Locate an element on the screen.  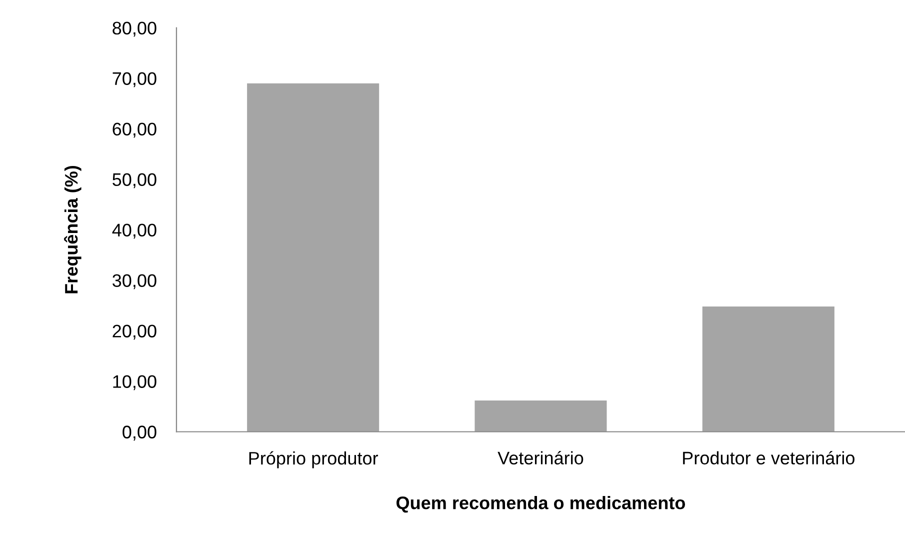
y-tick-label: 20,00 is located at coordinates (134, 332).